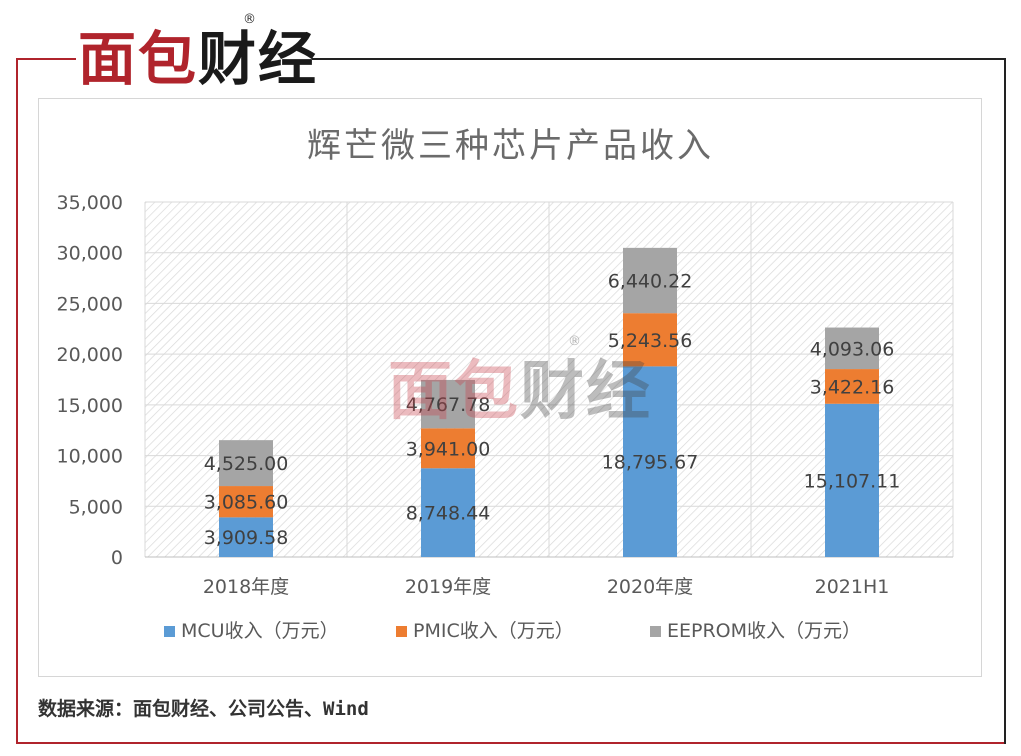 This screenshot has height=756, width=1021. What do you see at coordinates (249, 19) in the screenshot?
I see `registered-mark: ®` at bounding box center [249, 19].